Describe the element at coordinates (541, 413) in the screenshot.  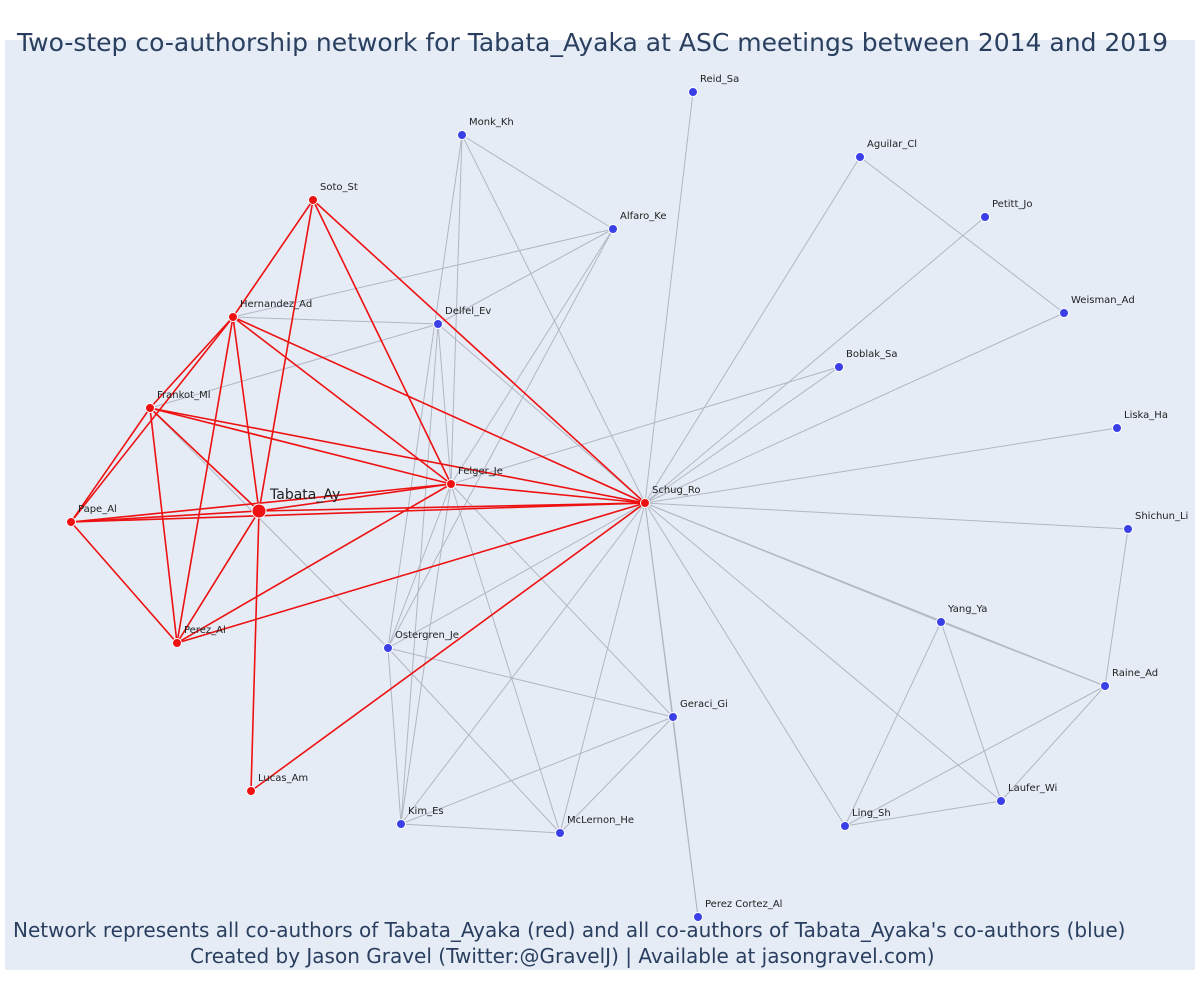
I see `edge-delfel-schug` at that location.